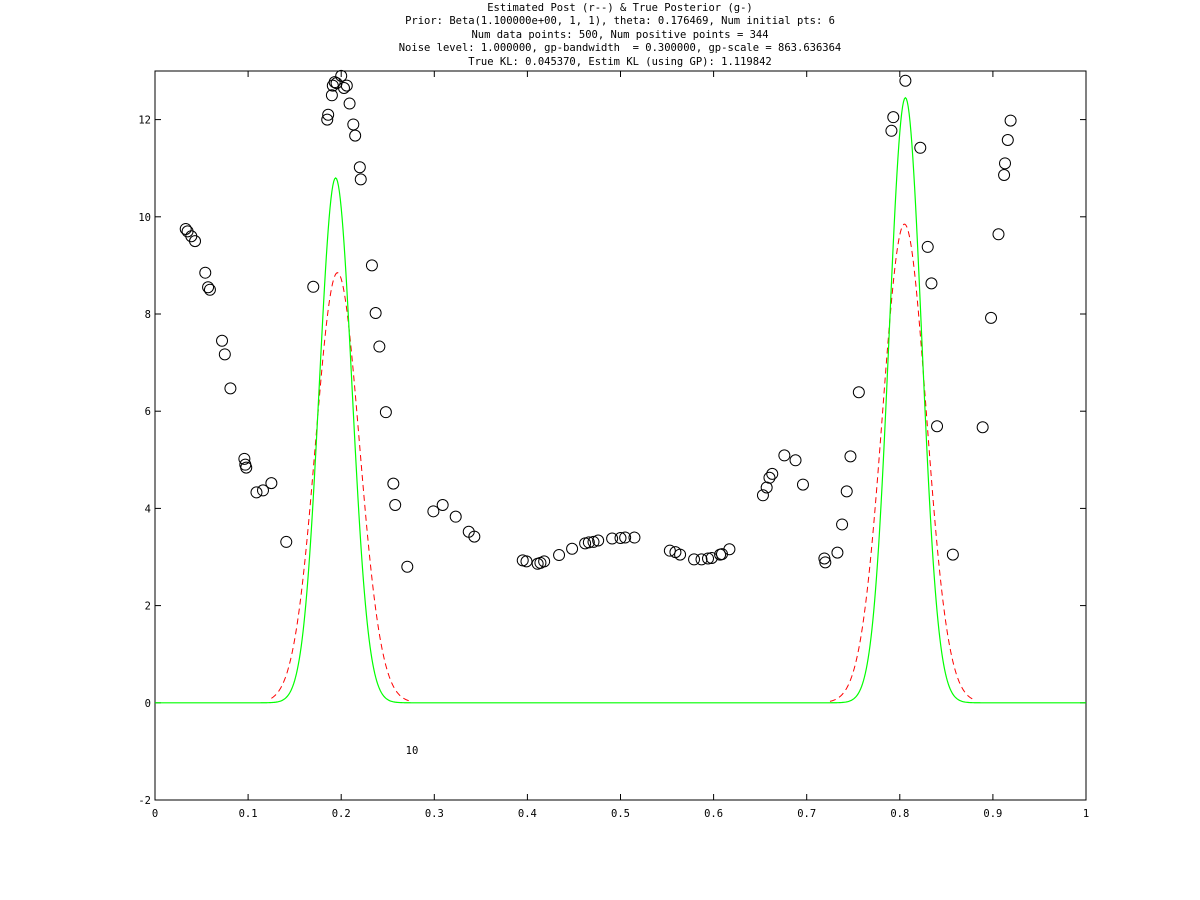 This screenshot has height=900, width=1200. What do you see at coordinates (144, 121) in the screenshot?
I see `y-tick-label: 12` at bounding box center [144, 121].